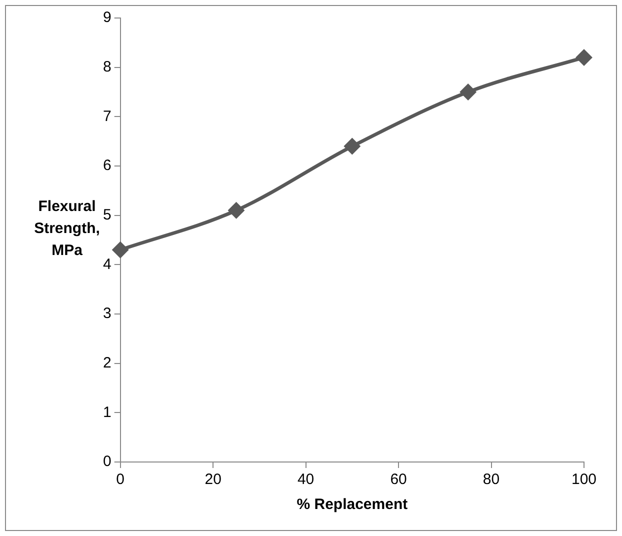 This screenshot has width=622, height=536. What do you see at coordinates (107, 67) in the screenshot?
I see `y-tick-label: 8` at bounding box center [107, 67].